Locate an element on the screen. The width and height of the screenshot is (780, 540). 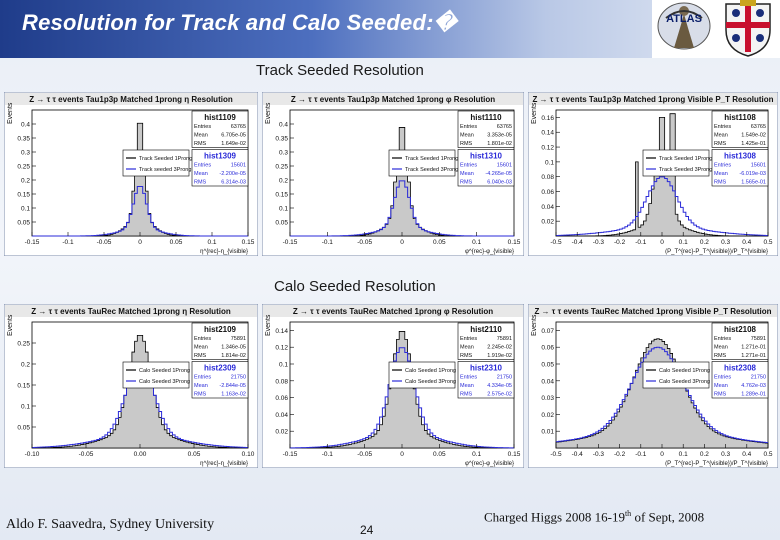
stats-name: hist1110 is located at coordinates (486, 117).